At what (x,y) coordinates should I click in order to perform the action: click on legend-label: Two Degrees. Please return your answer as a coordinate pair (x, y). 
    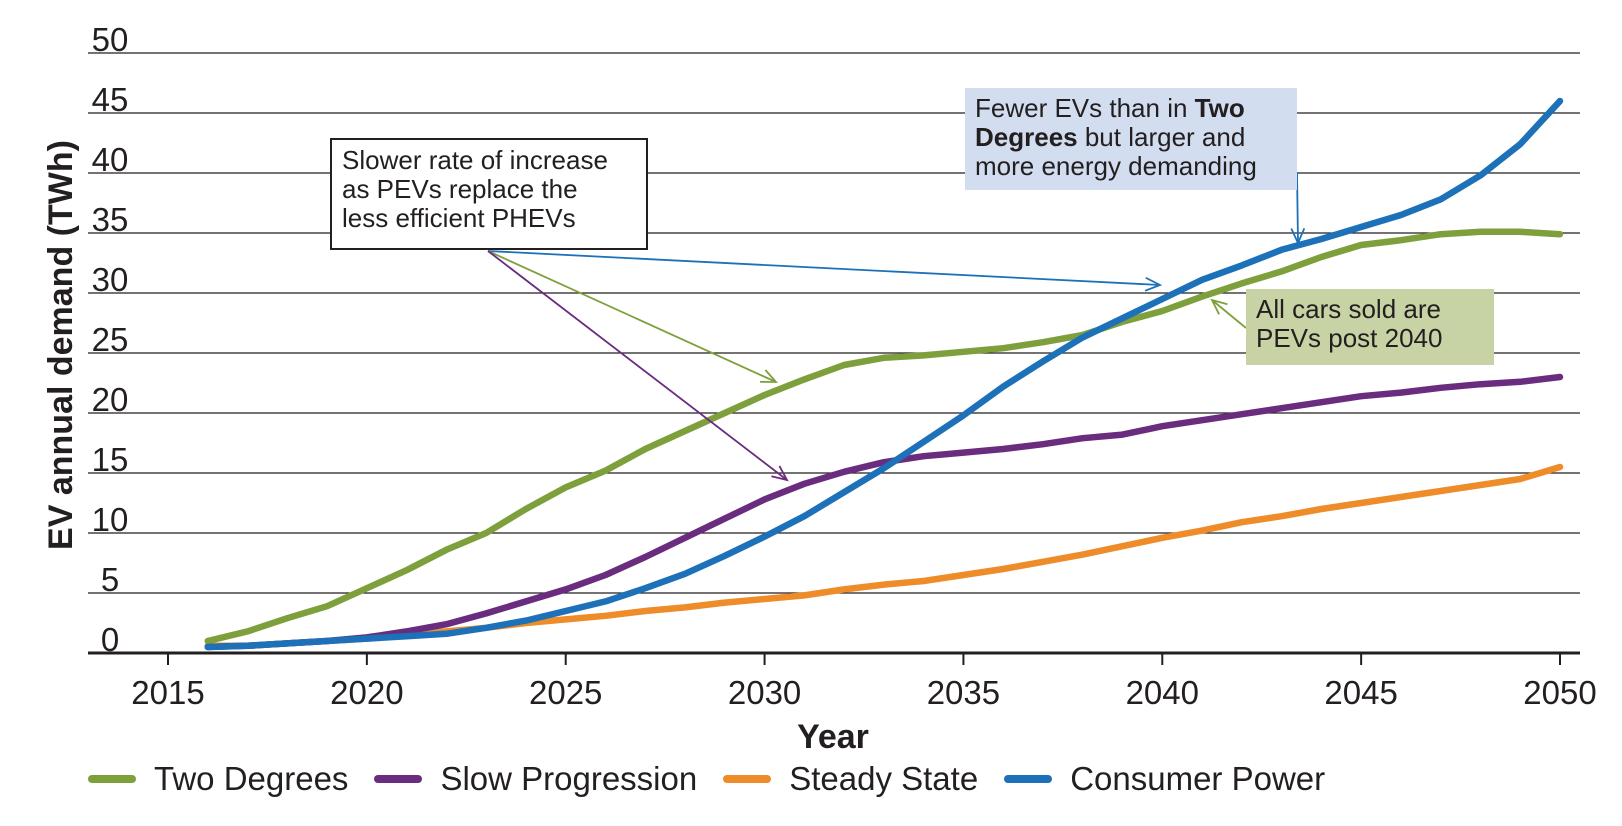
    Looking at the image, I should click on (251, 778).